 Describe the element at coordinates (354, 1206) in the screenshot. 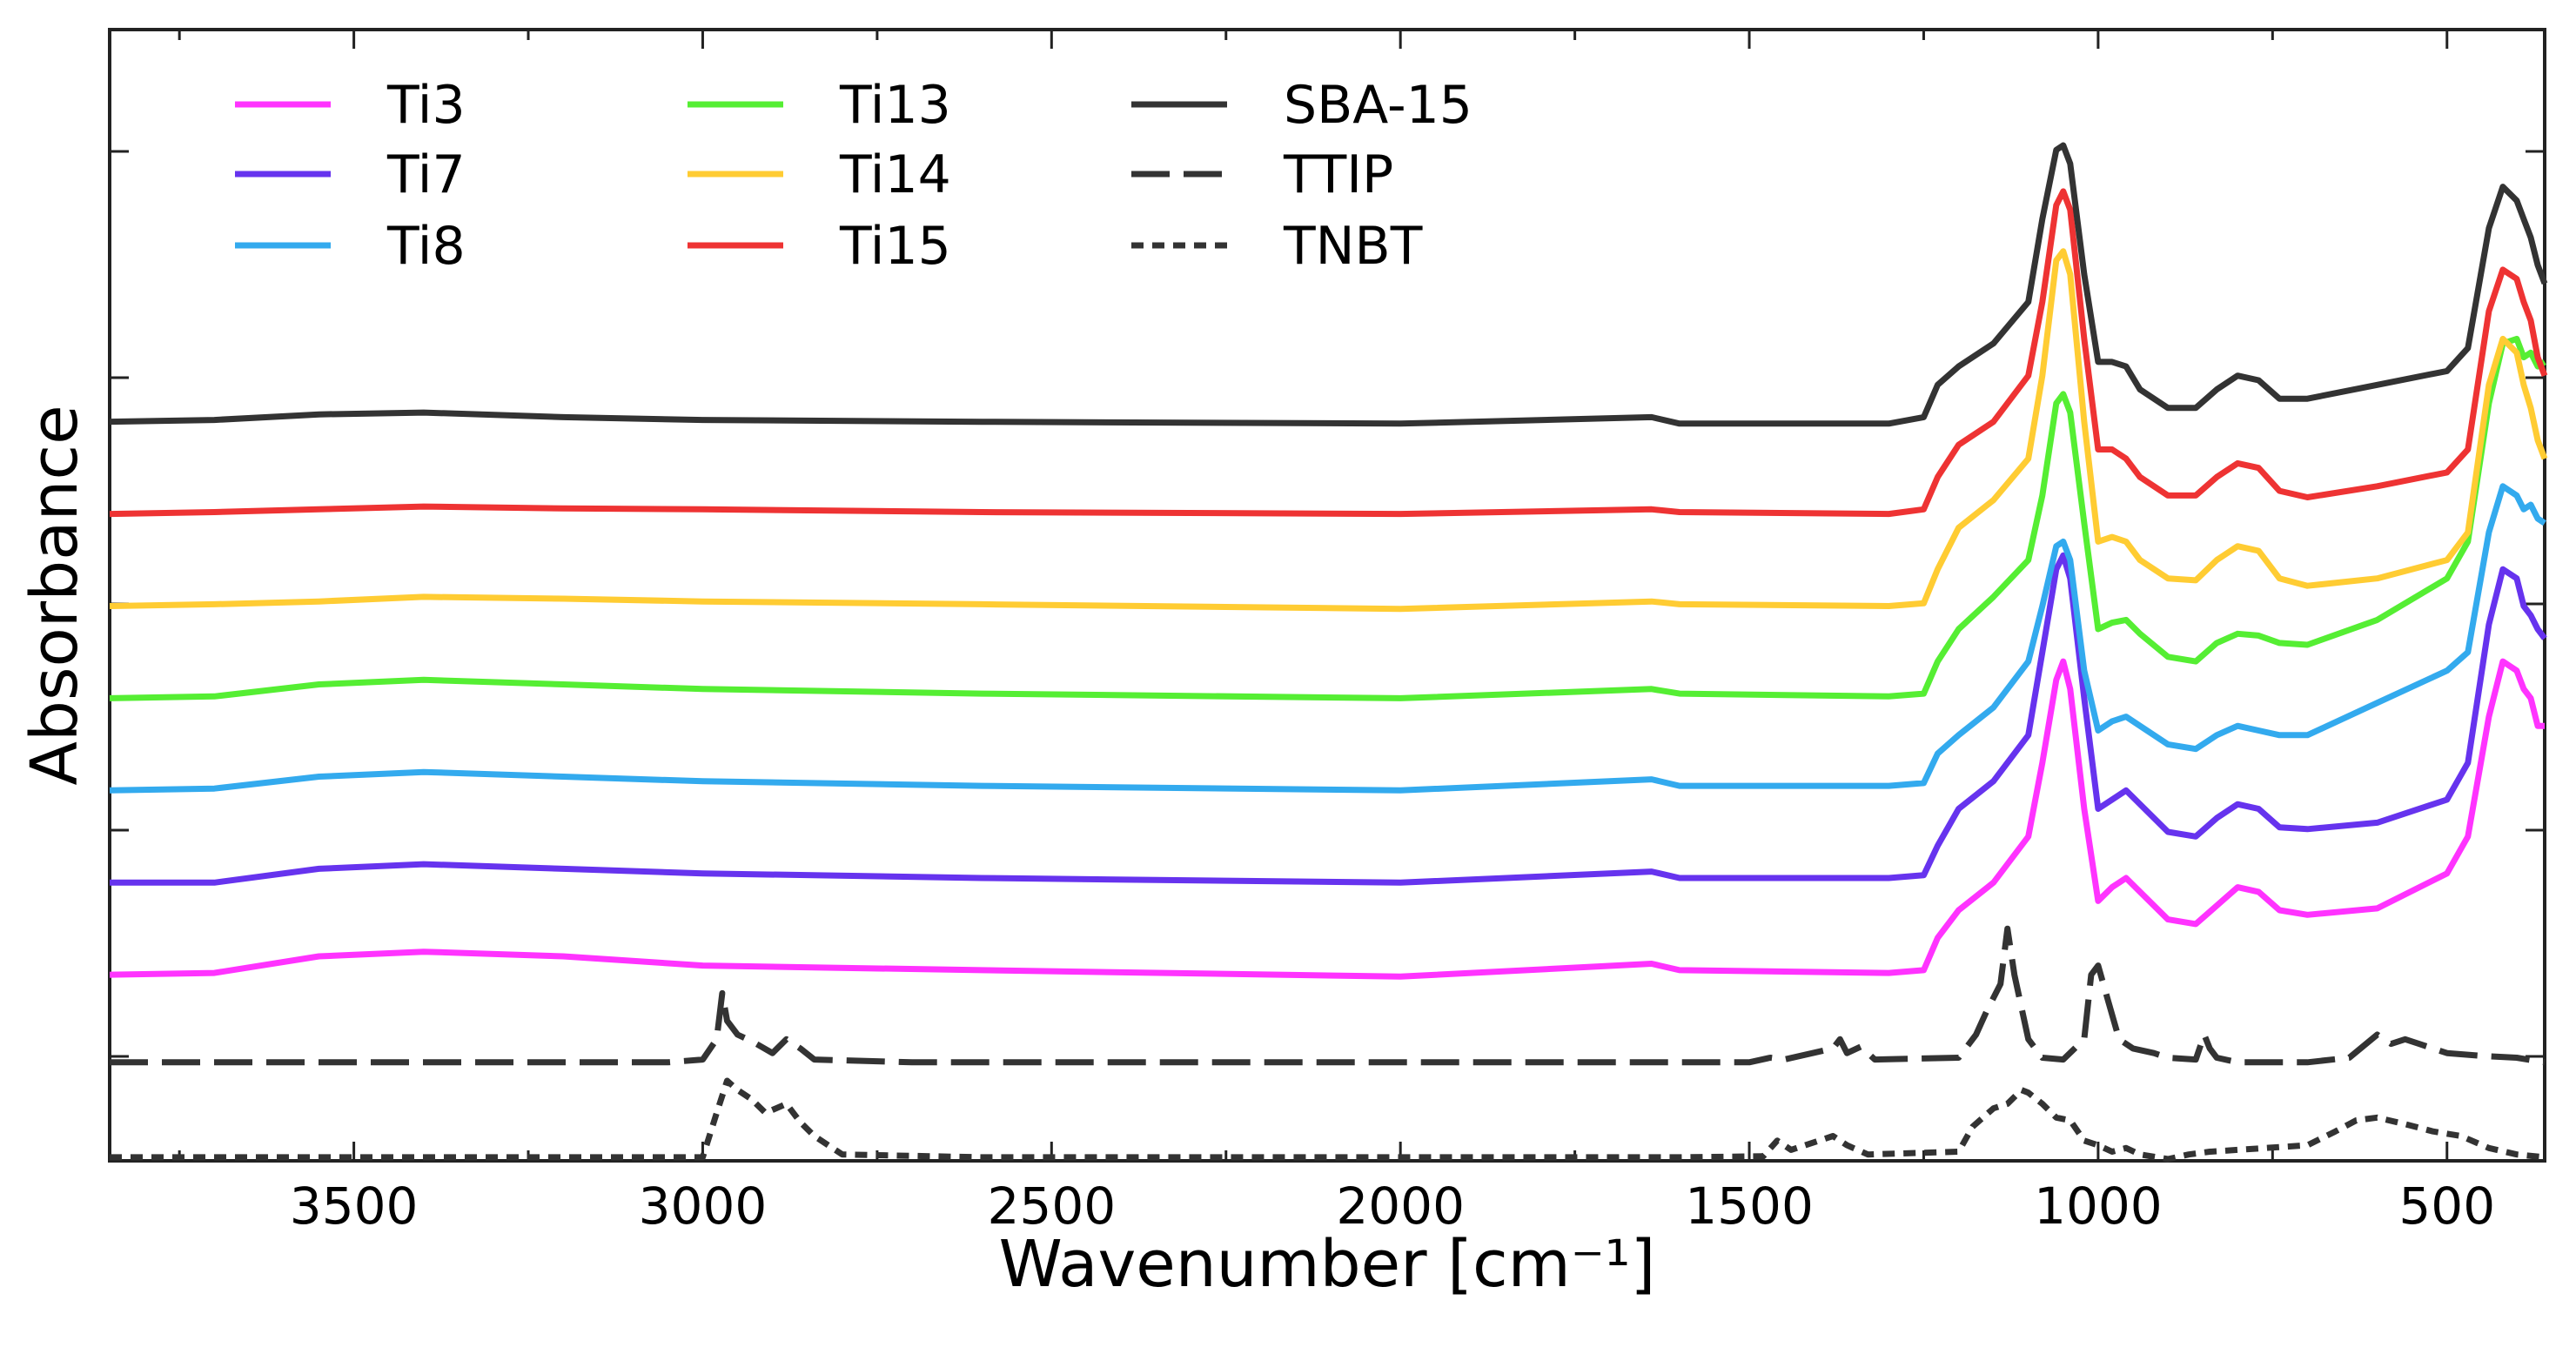

I see `x-tick-label: 3500` at that location.